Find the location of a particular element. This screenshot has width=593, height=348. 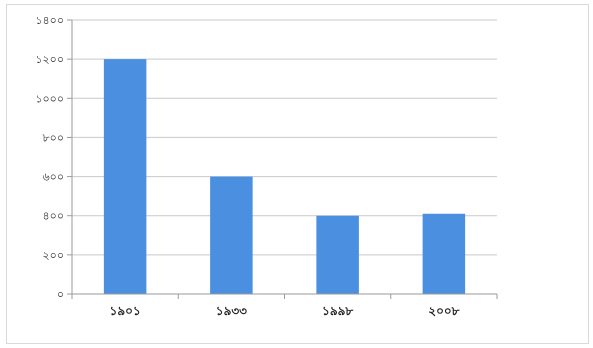

x-category-label: ১৯০১ is located at coordinates (125, 311).